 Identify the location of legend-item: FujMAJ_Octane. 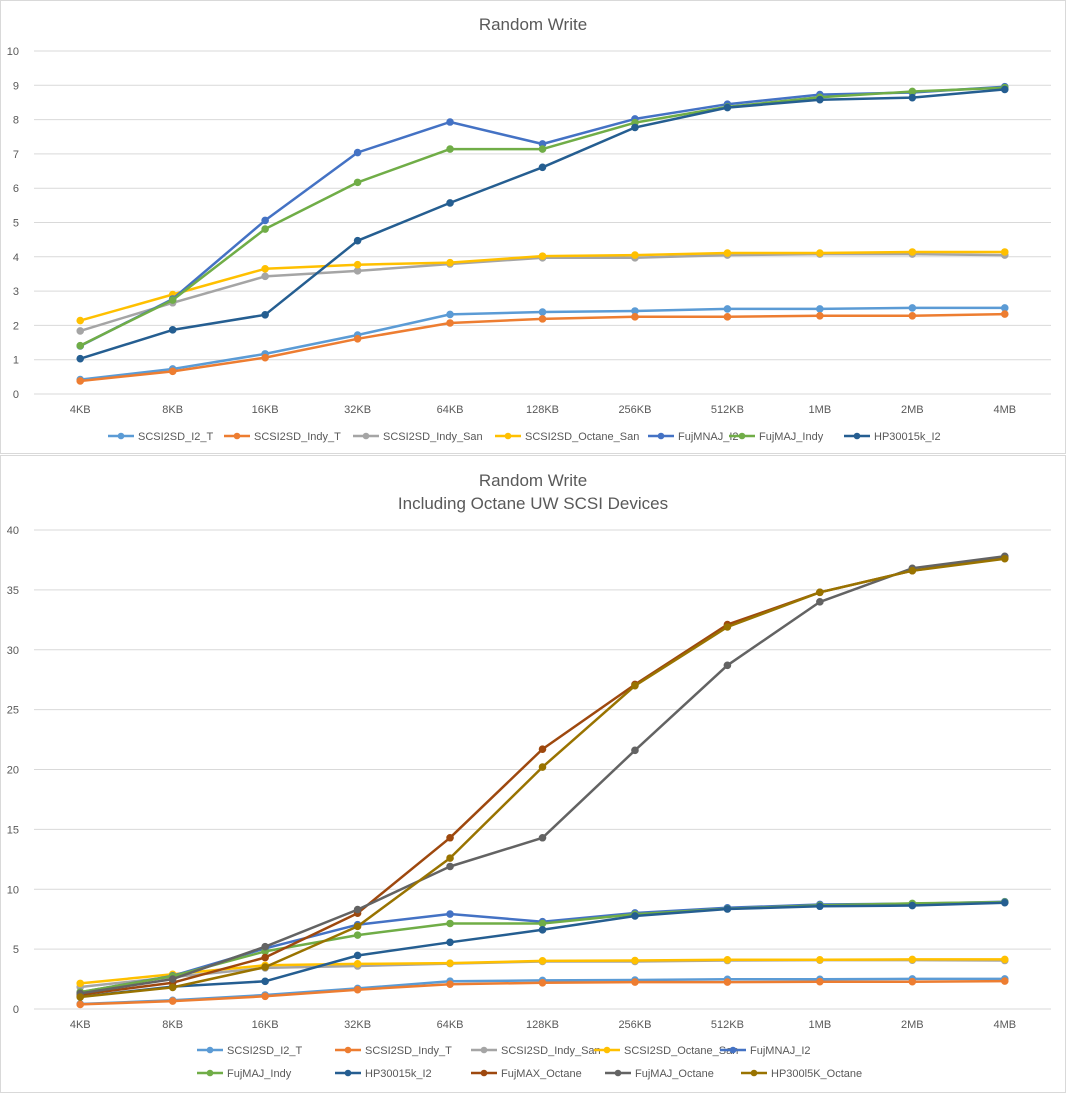
(659, 1074).